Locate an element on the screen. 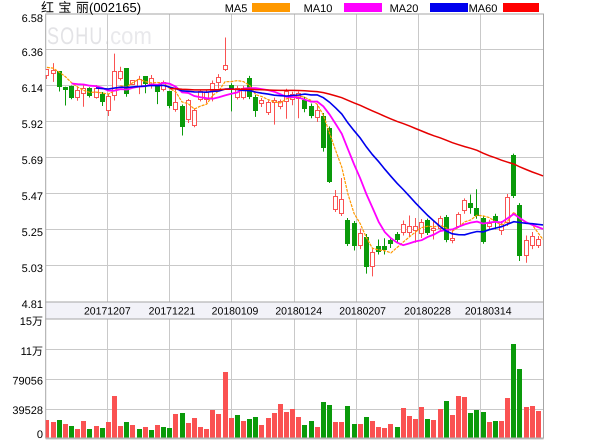 This screenshot has width=600, height=445. svg-text: .com is located at coordinates (128, 36).